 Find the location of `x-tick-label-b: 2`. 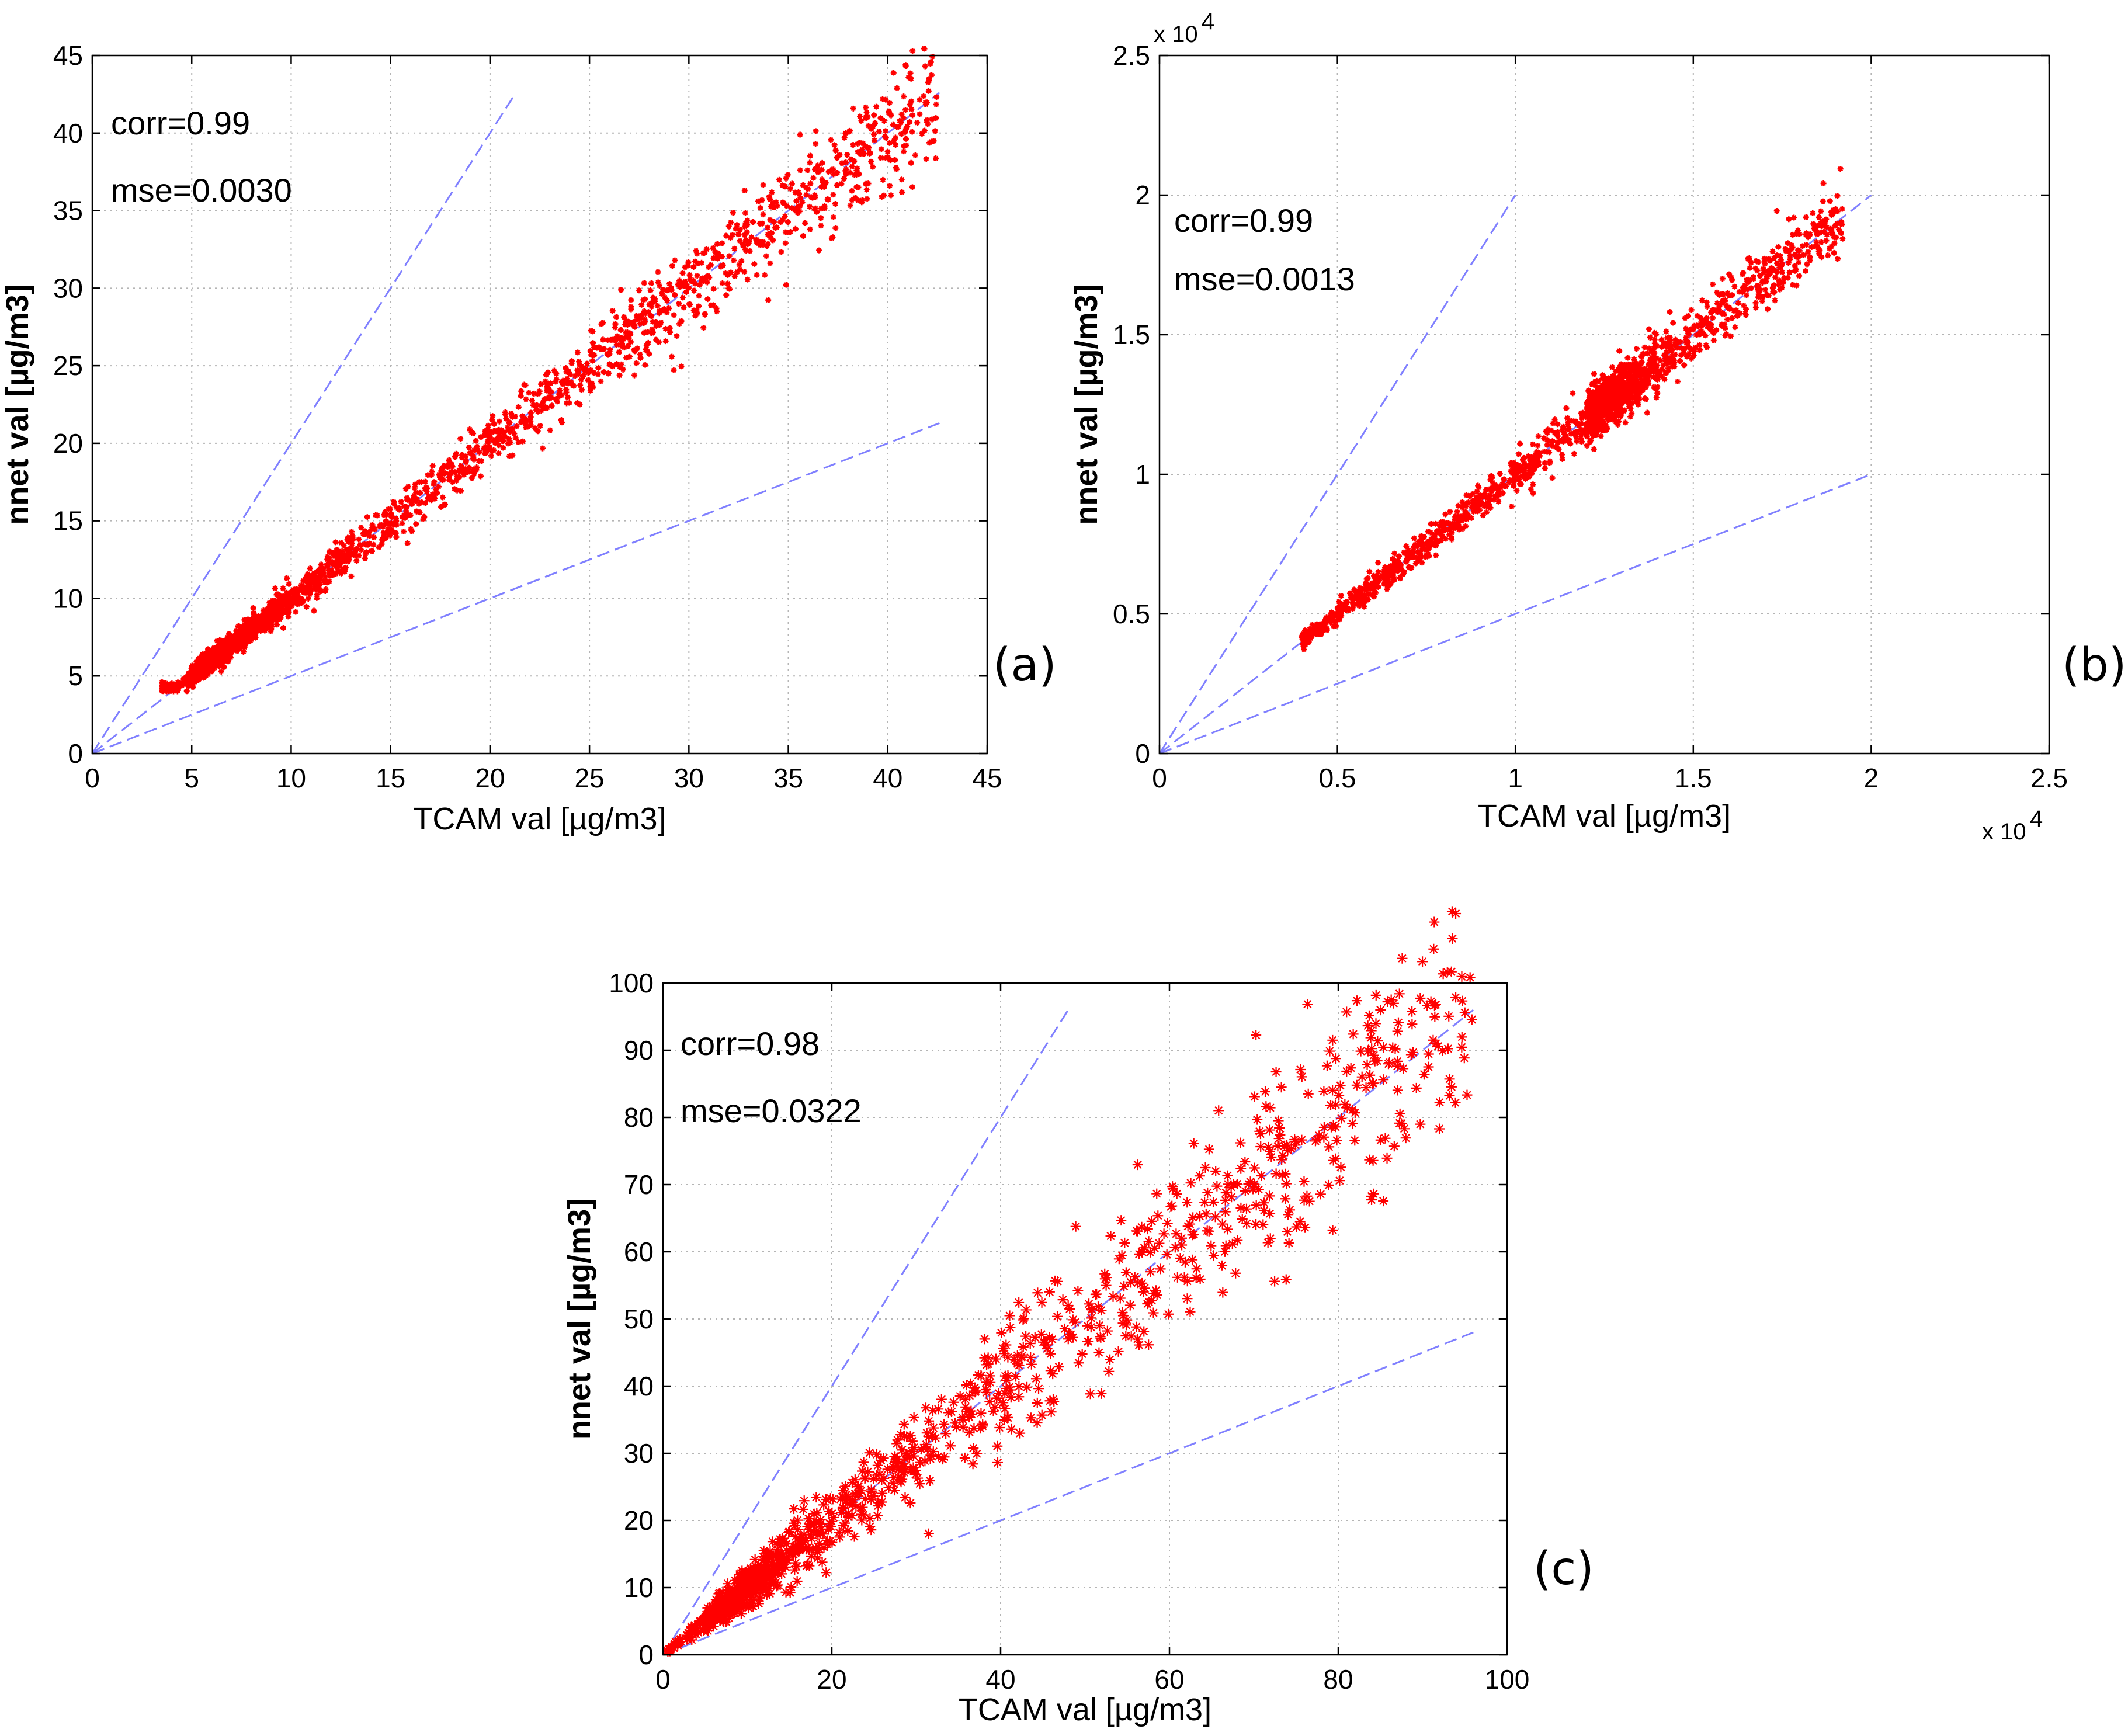

x-tick-label-b: 2 is located at coordinates (1871, 778).